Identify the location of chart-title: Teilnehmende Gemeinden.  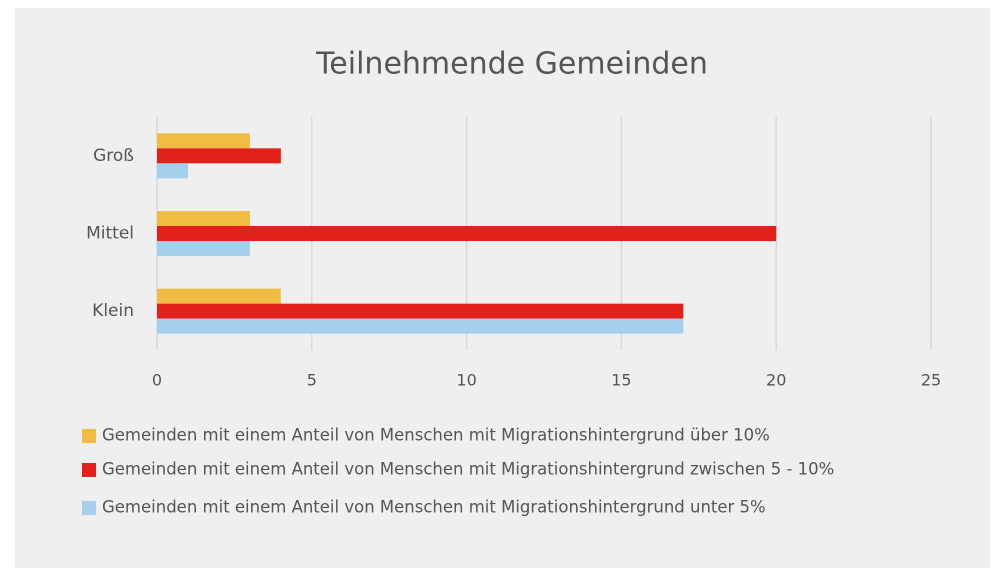
(511, 64).